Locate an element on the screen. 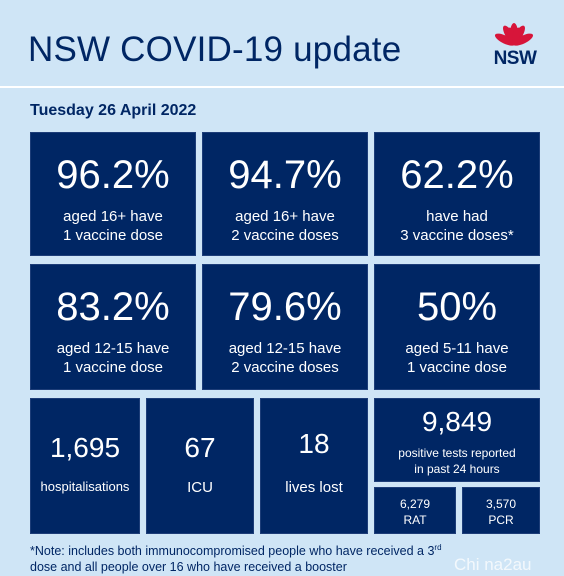 This screenshot has height=576, width=564. stat-value: 96.2% is located at coordinates (113, 175).